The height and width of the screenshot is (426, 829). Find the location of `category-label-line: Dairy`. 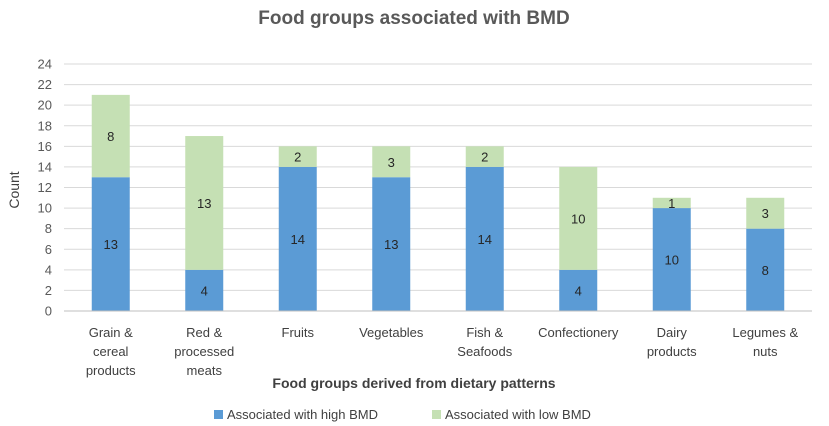

category-label-line: Dairy is located at coordinates (672, 332).